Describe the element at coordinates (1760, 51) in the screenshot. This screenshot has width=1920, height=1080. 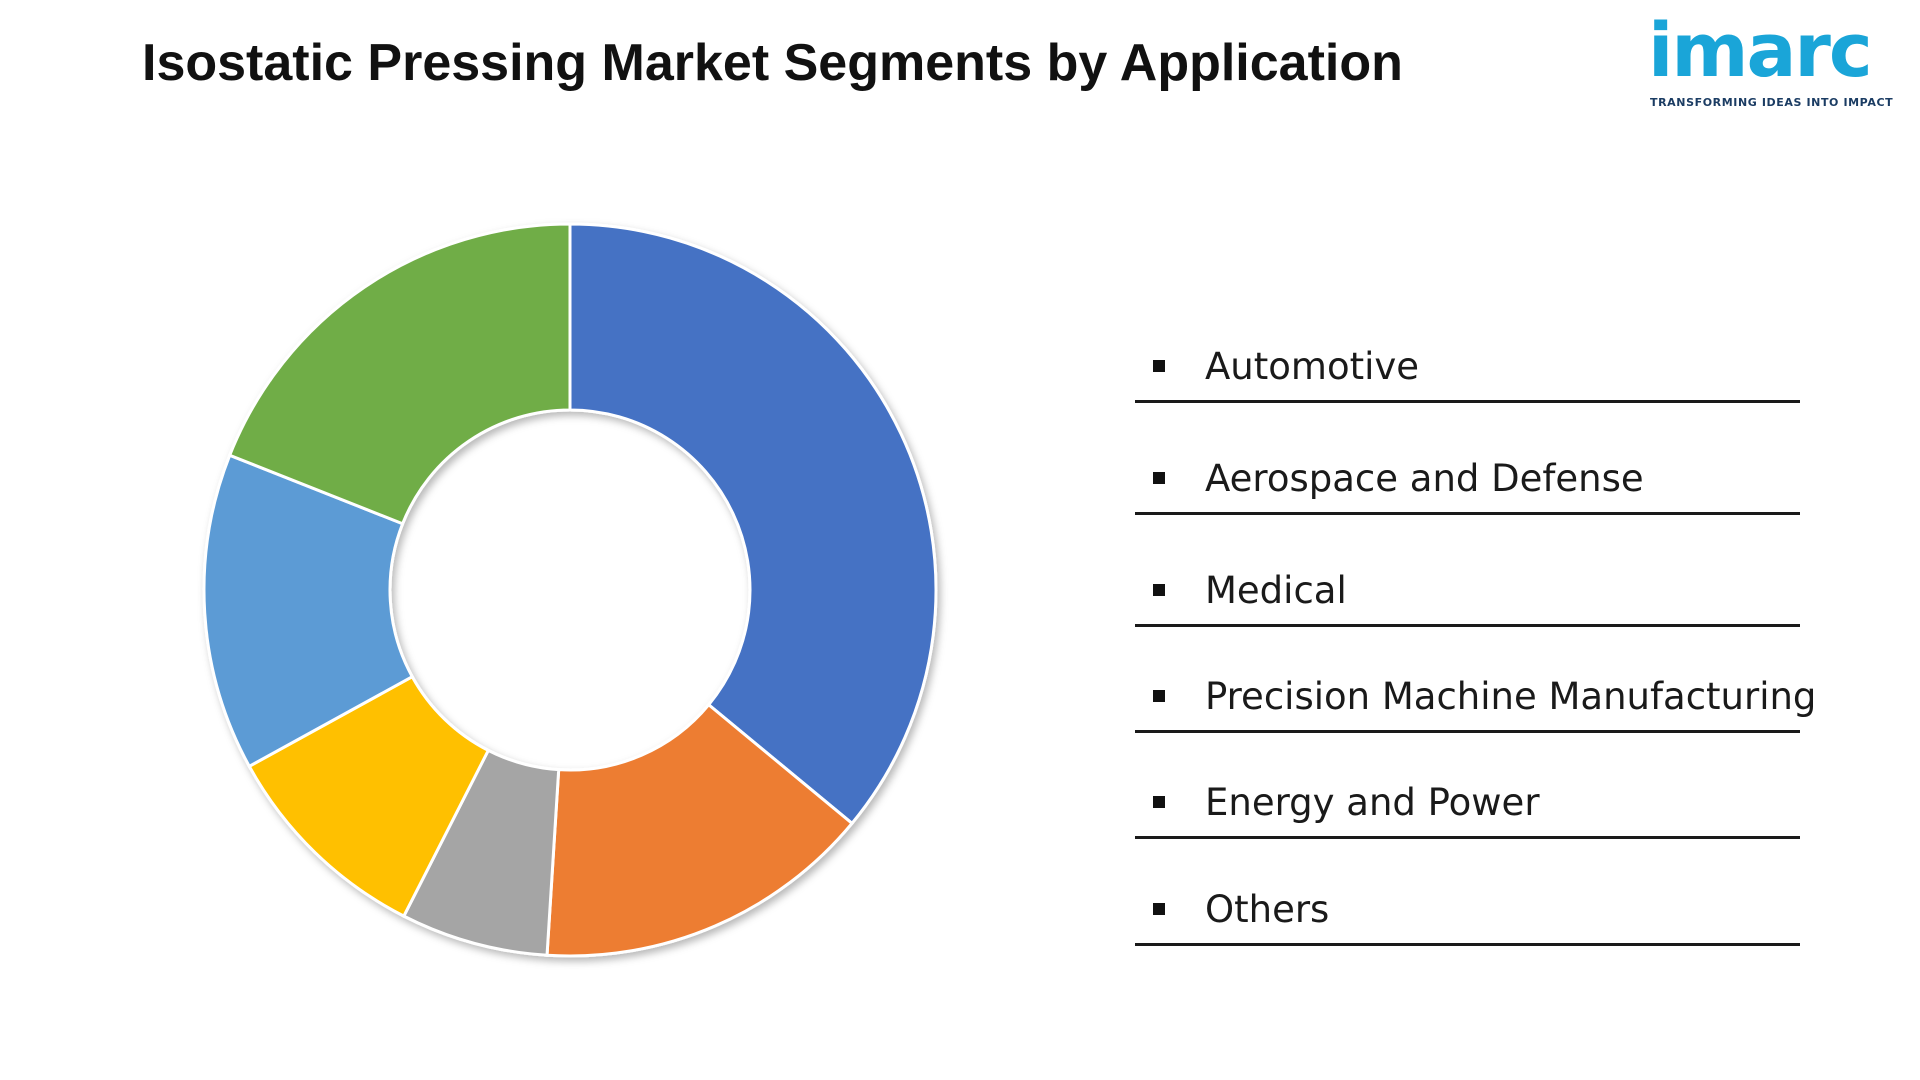
I see `logo-wordmark: imarc` at that location.